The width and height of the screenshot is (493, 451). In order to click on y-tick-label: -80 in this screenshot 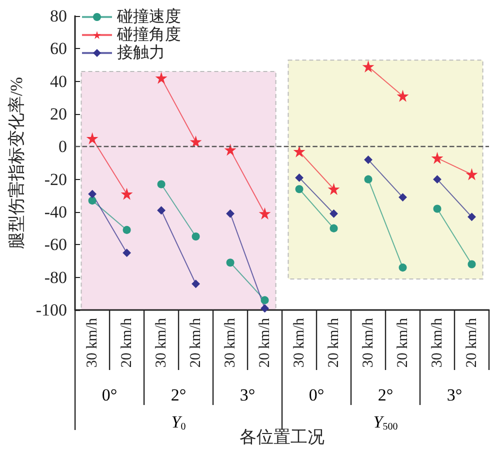, I will do `click(56, 277)`.